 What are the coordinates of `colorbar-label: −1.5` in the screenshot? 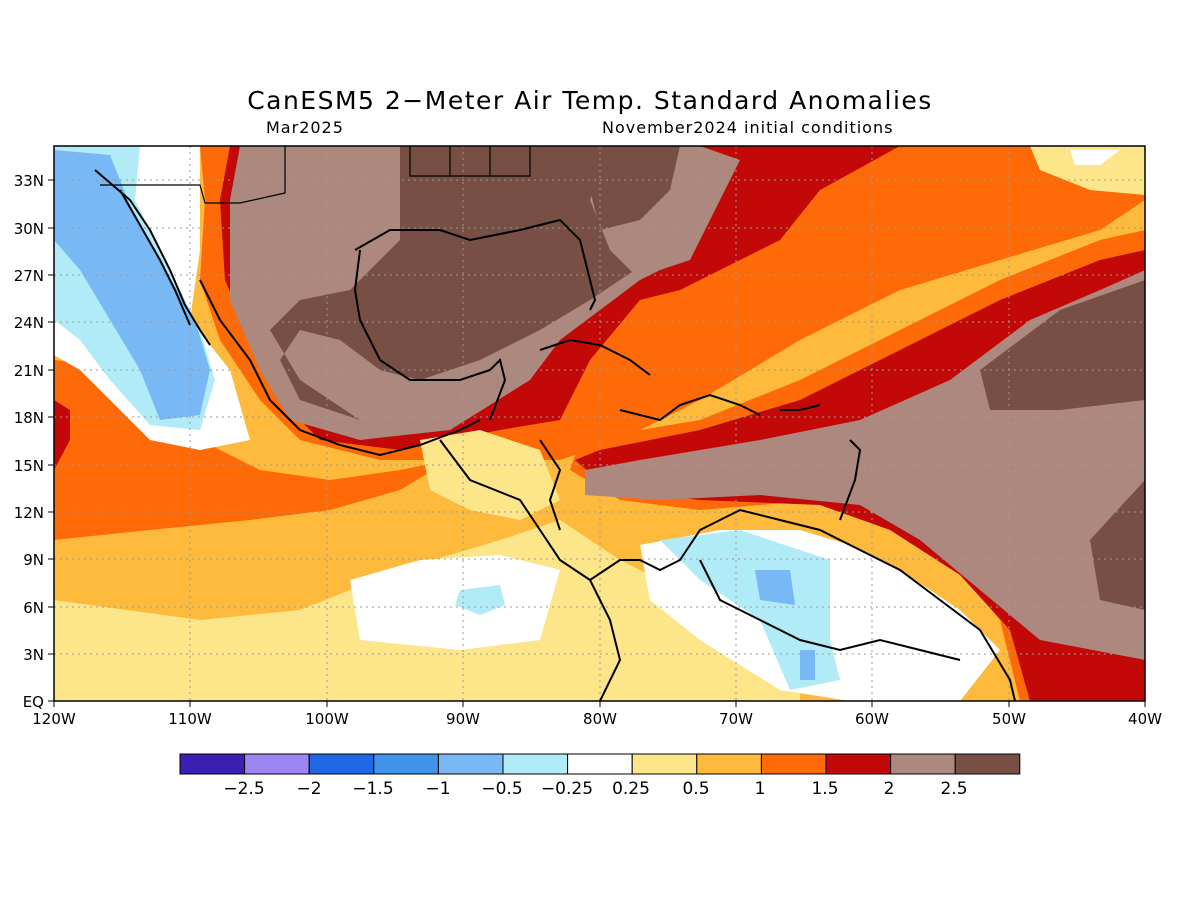 It's located at (372, 789).